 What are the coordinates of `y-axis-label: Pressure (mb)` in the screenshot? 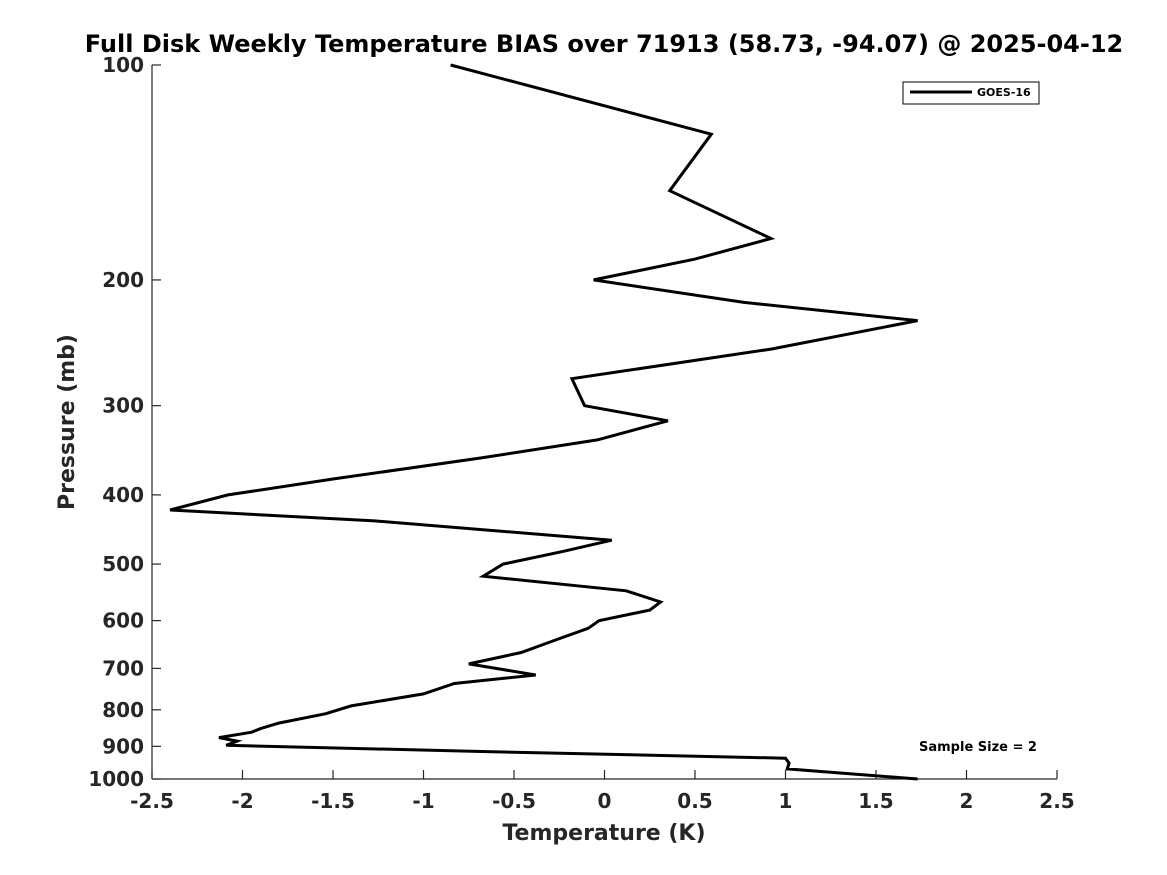 It's located at (67, 422).